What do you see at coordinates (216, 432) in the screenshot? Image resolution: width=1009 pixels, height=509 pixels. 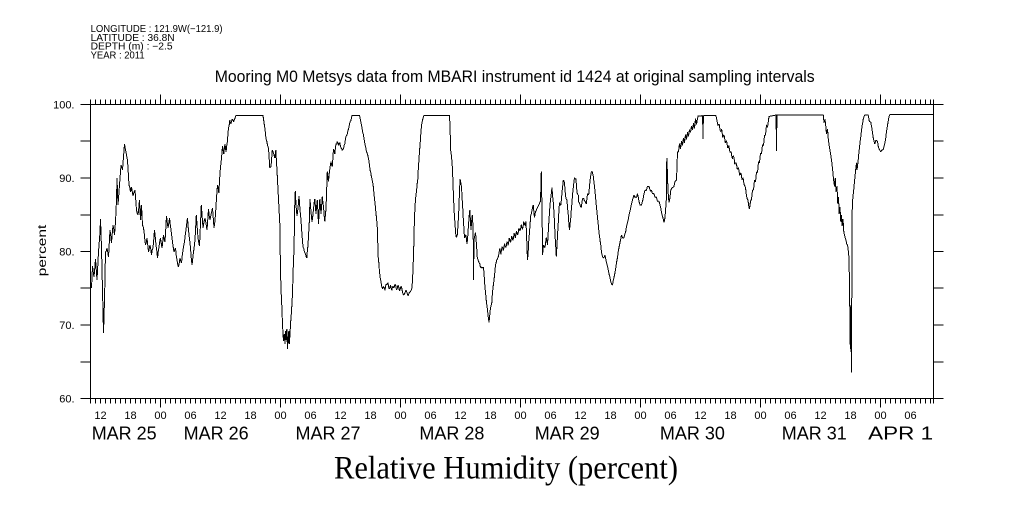 I see `svg-text: MAR 26` at bounding box center [216, 432].